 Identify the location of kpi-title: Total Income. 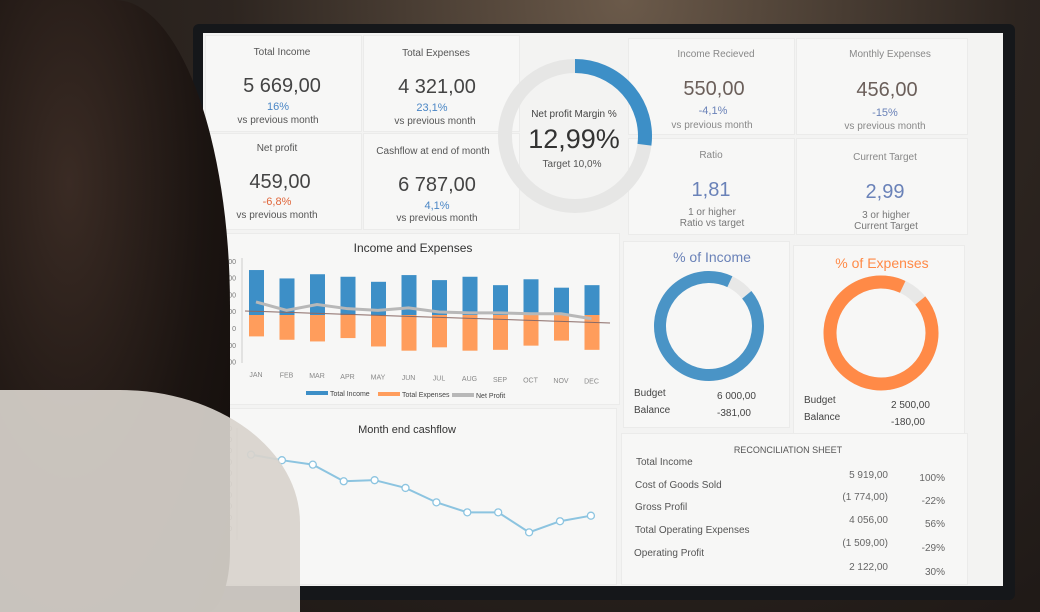
(282, 52).